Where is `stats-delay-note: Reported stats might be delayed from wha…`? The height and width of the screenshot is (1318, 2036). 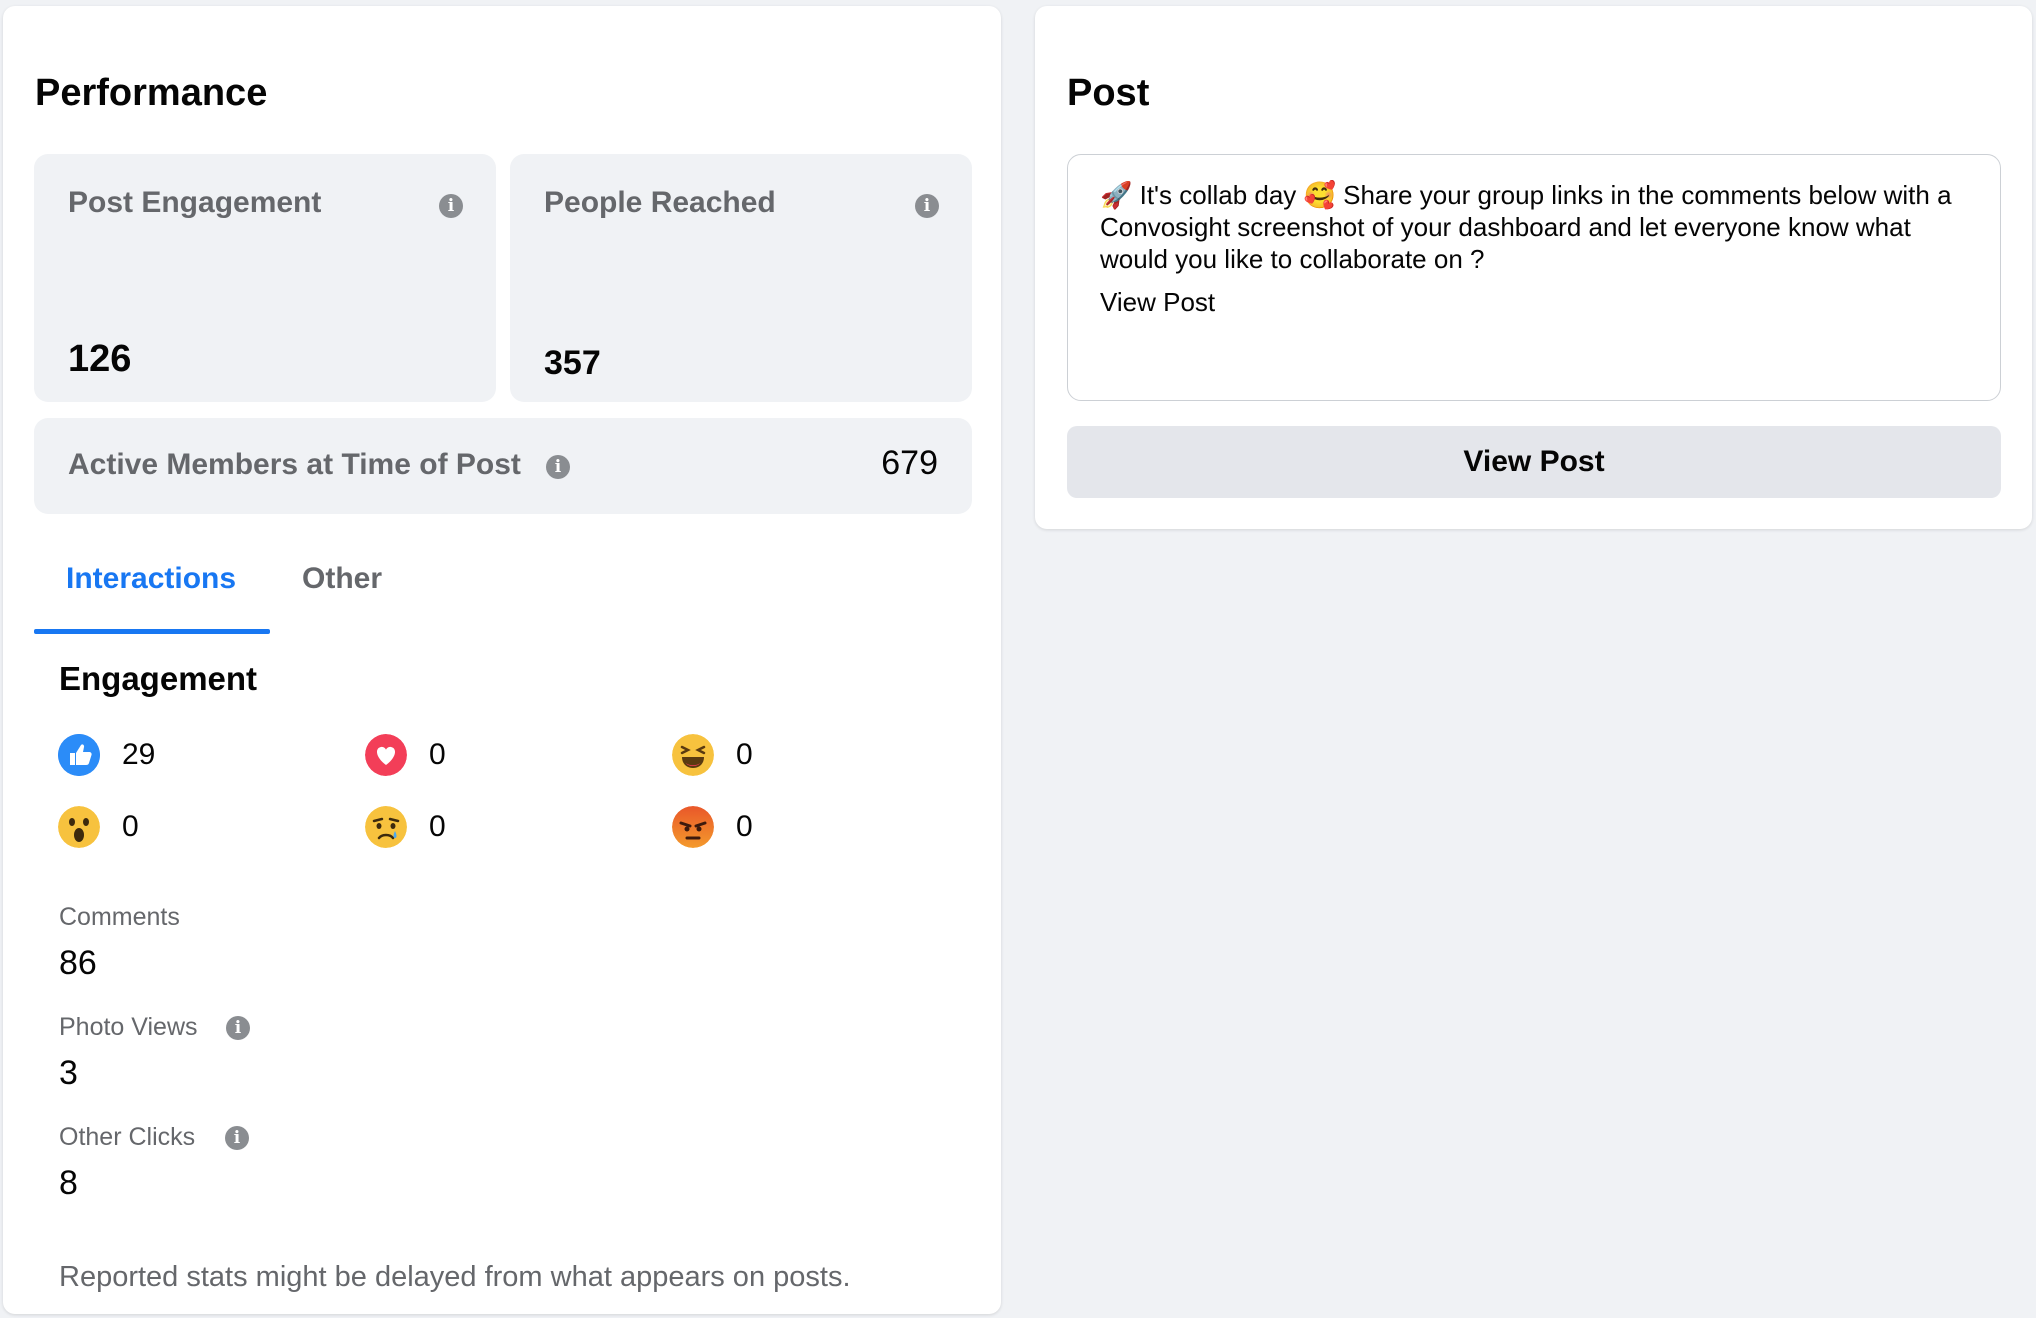
stats-delay-note: Reported stats might be delayed from wha… is located at coordinates (455, 1277).